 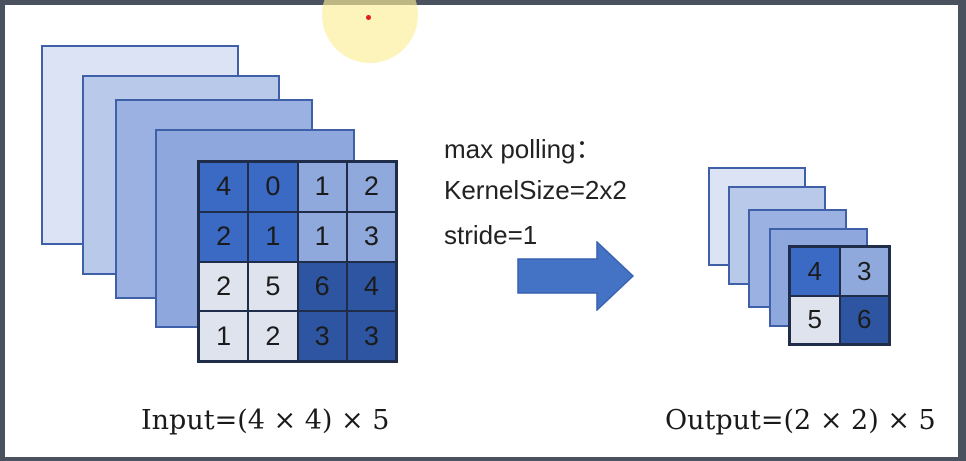 What do you see at coordinates (535, 190) in the screenshot?
I see `kernel-size-label: KernelSize=2x2` at bounding box center [535, 190].